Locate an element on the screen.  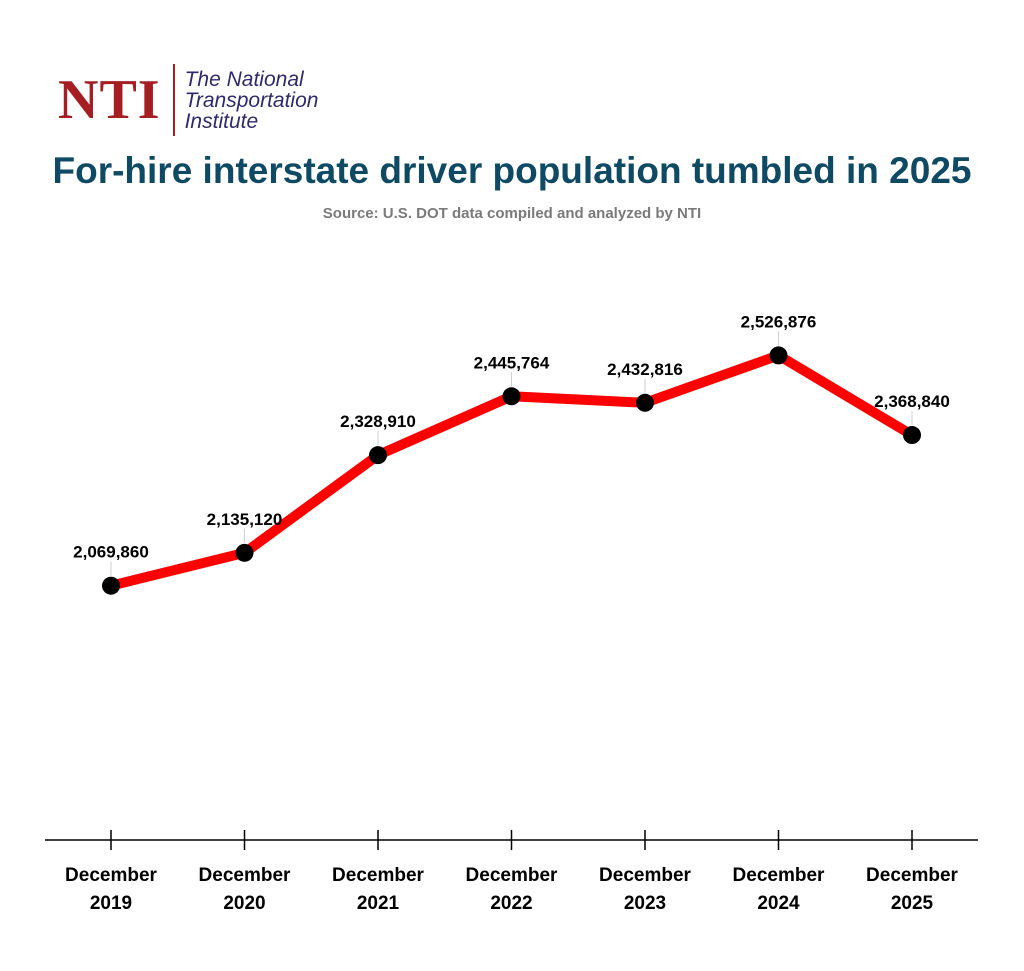
data-label: 2,328,910 is located at coordinates (378, 421).